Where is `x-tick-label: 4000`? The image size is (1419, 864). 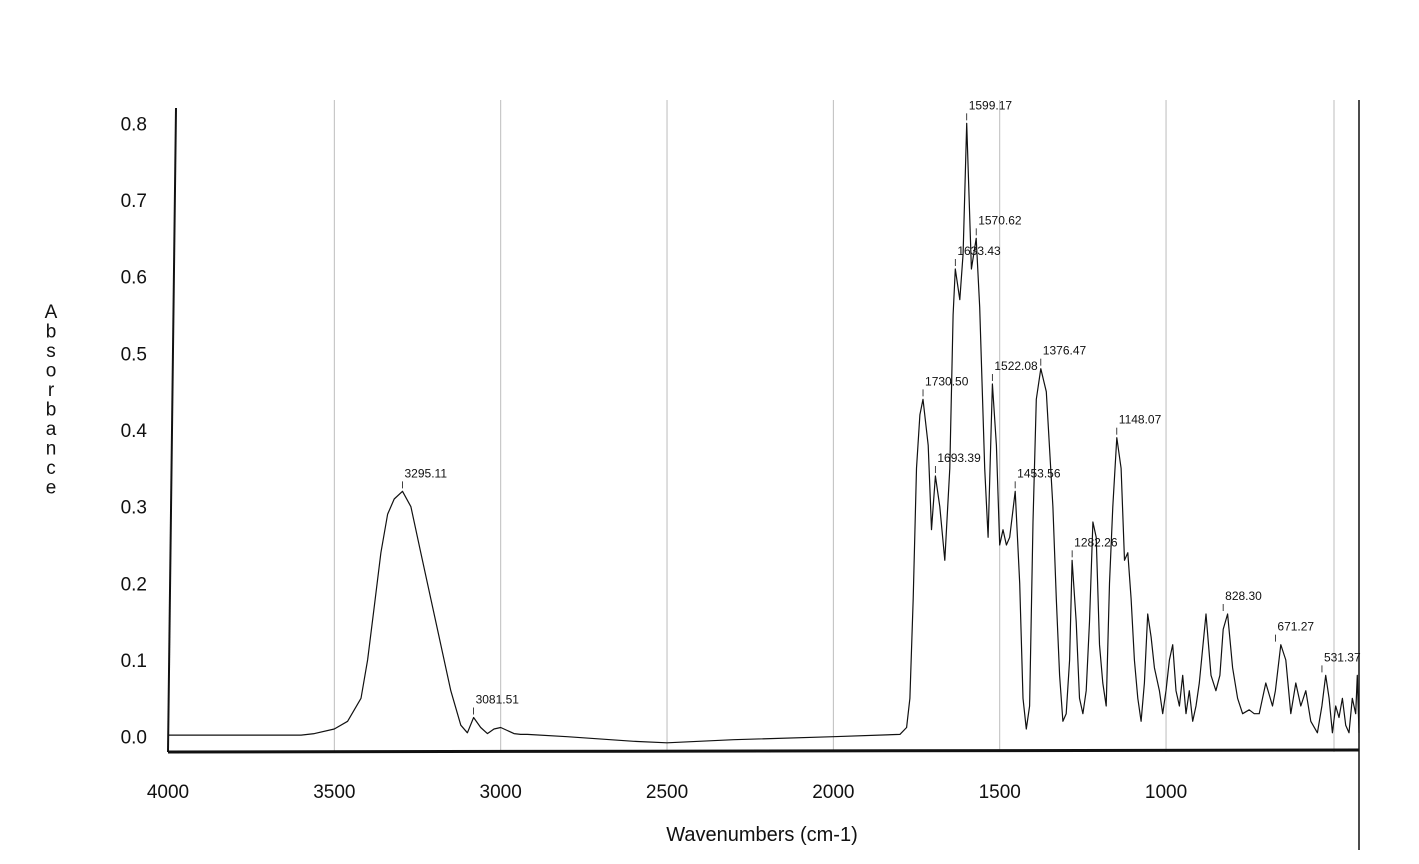 x-tick-label: 4000 is located at coordinates (168, 792).